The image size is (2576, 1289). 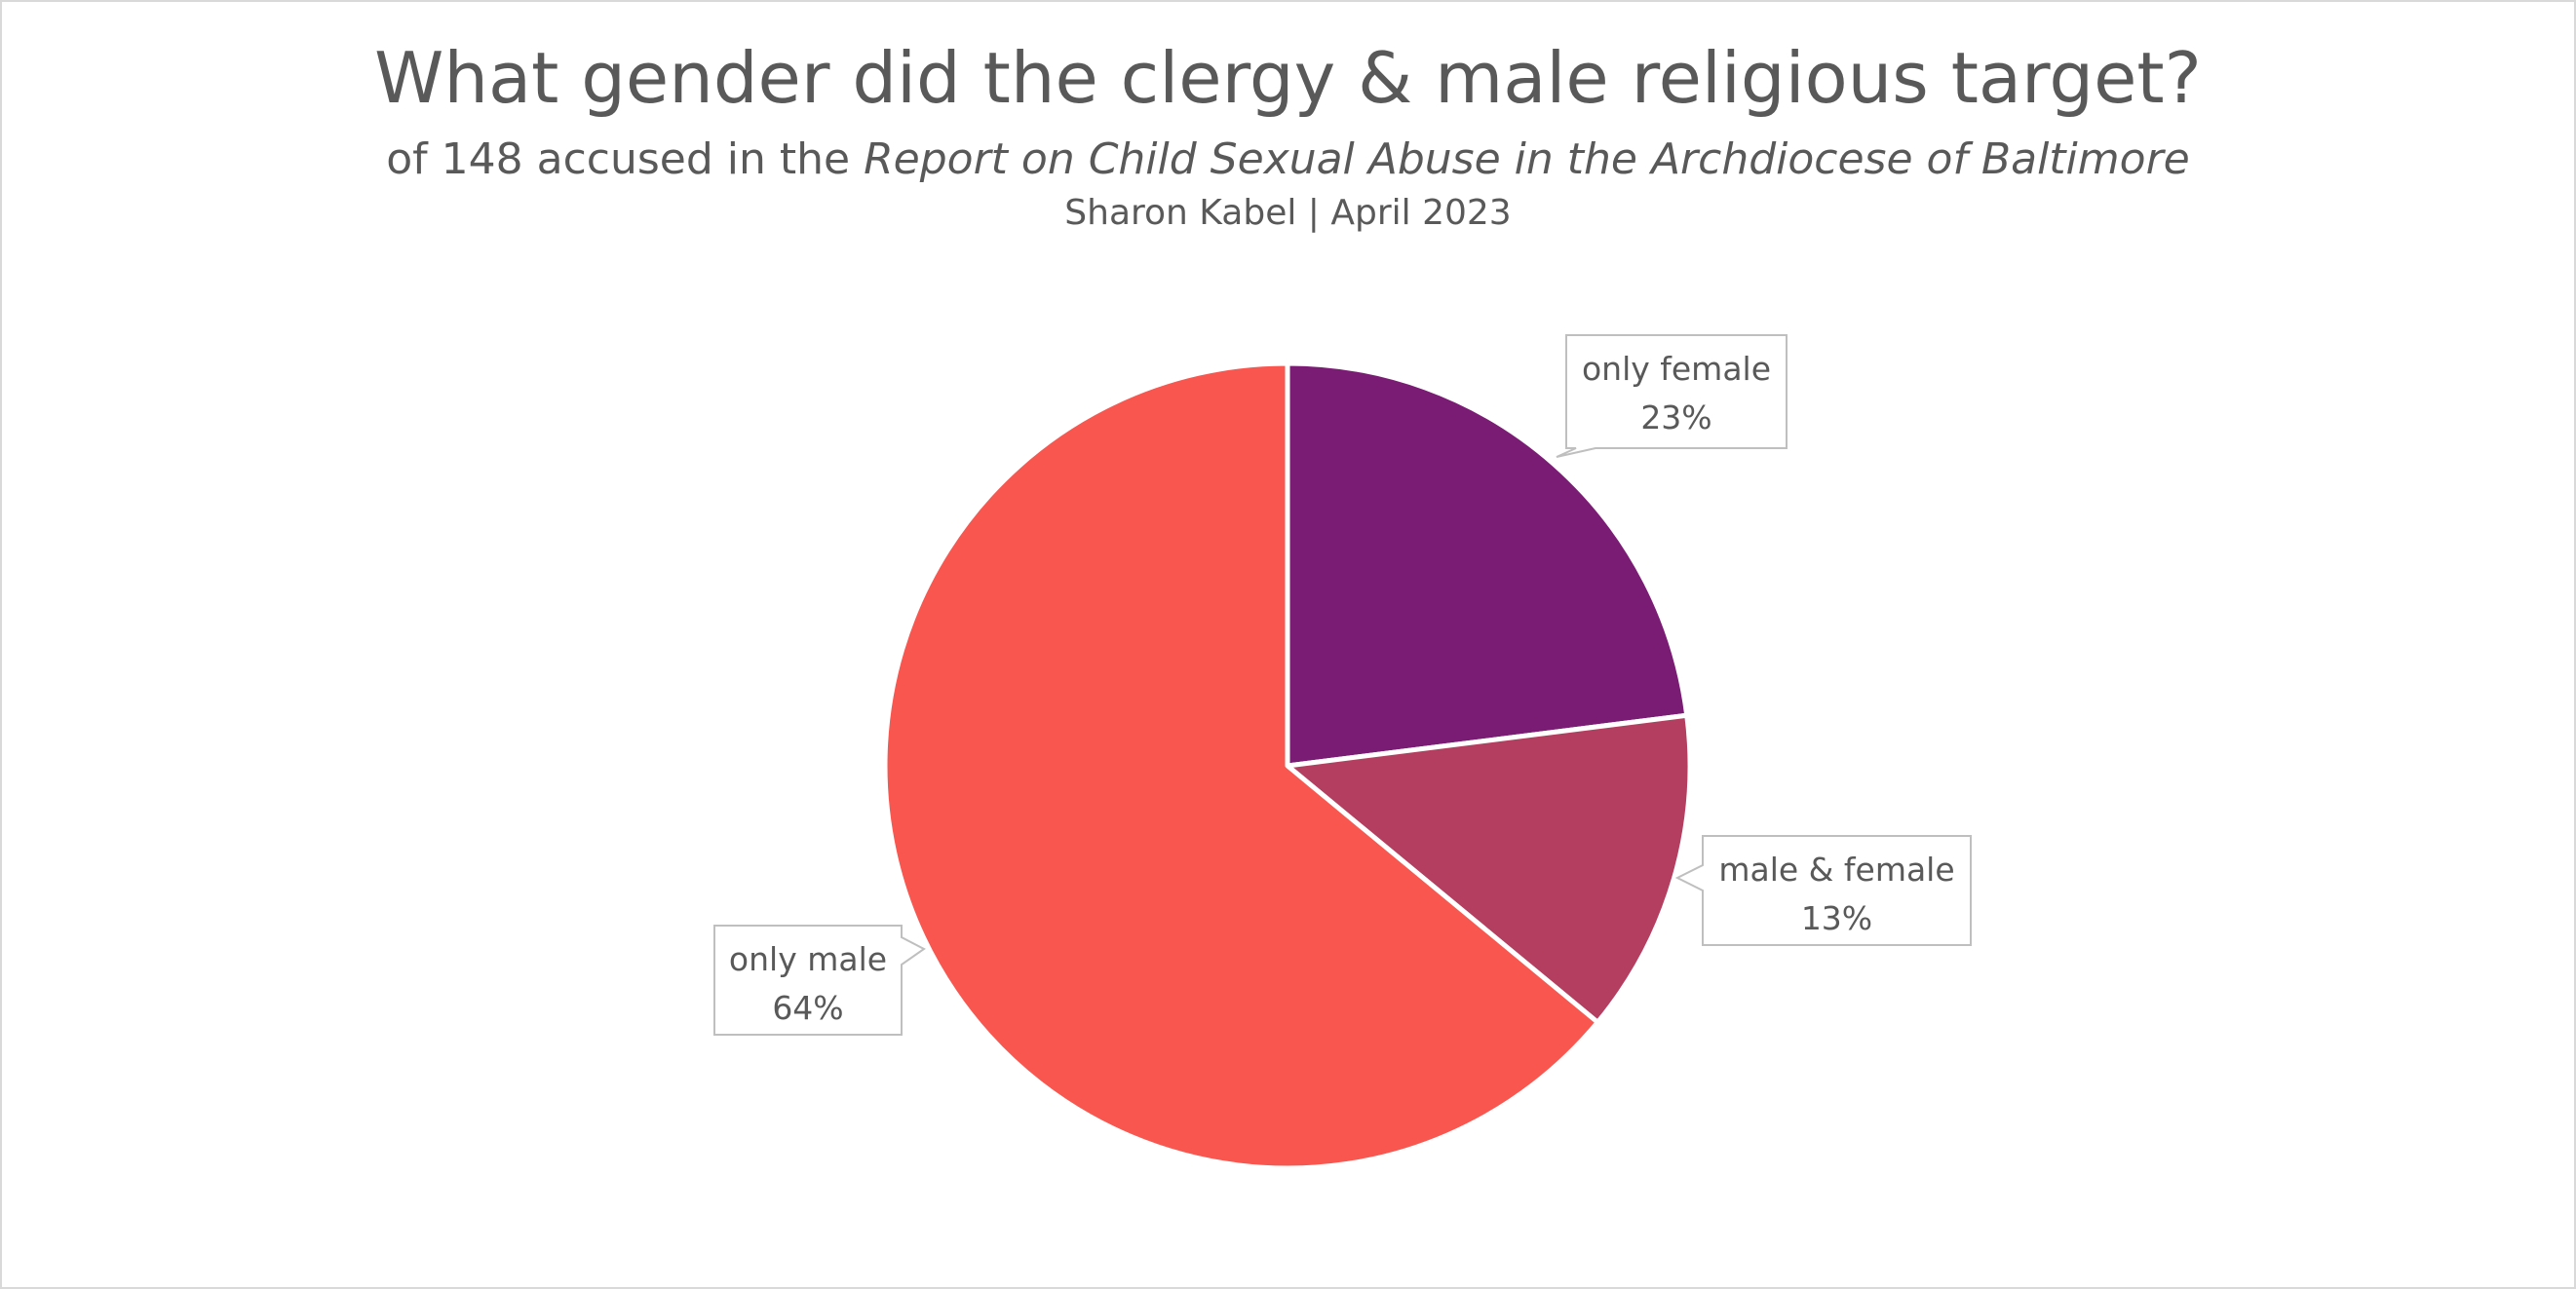 I want to click on data-label-only-female: only female 23%, so click(x=1672, y=396).